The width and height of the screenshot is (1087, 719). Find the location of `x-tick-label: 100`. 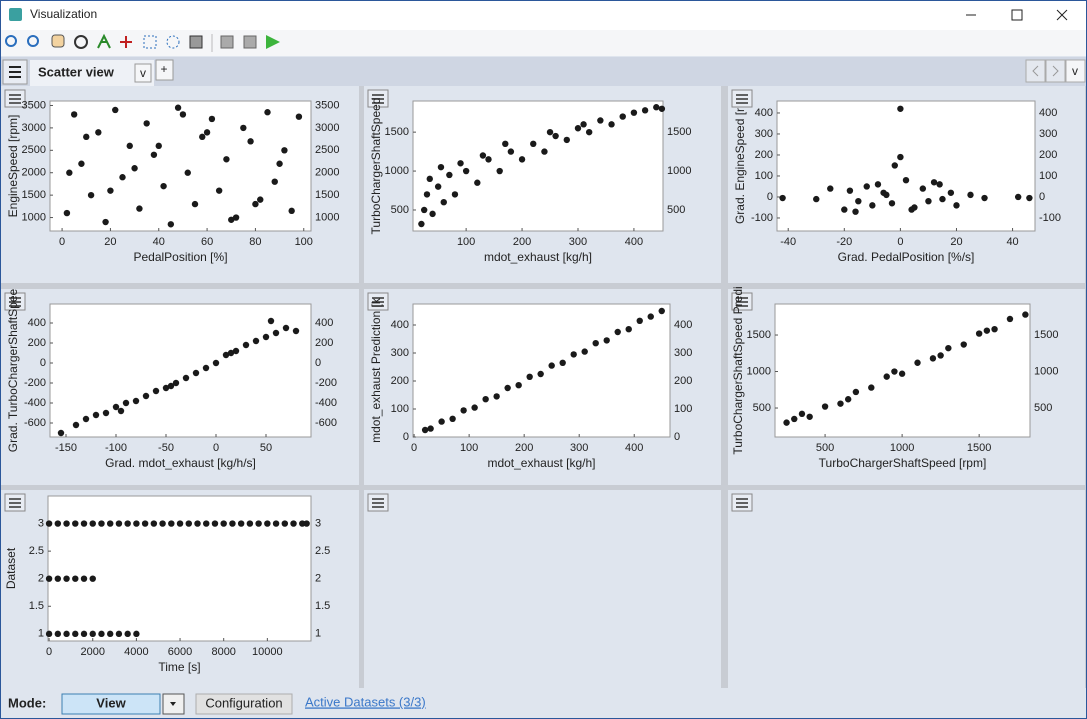

x-tick-label: 100 is located at coordinates (469, 448).